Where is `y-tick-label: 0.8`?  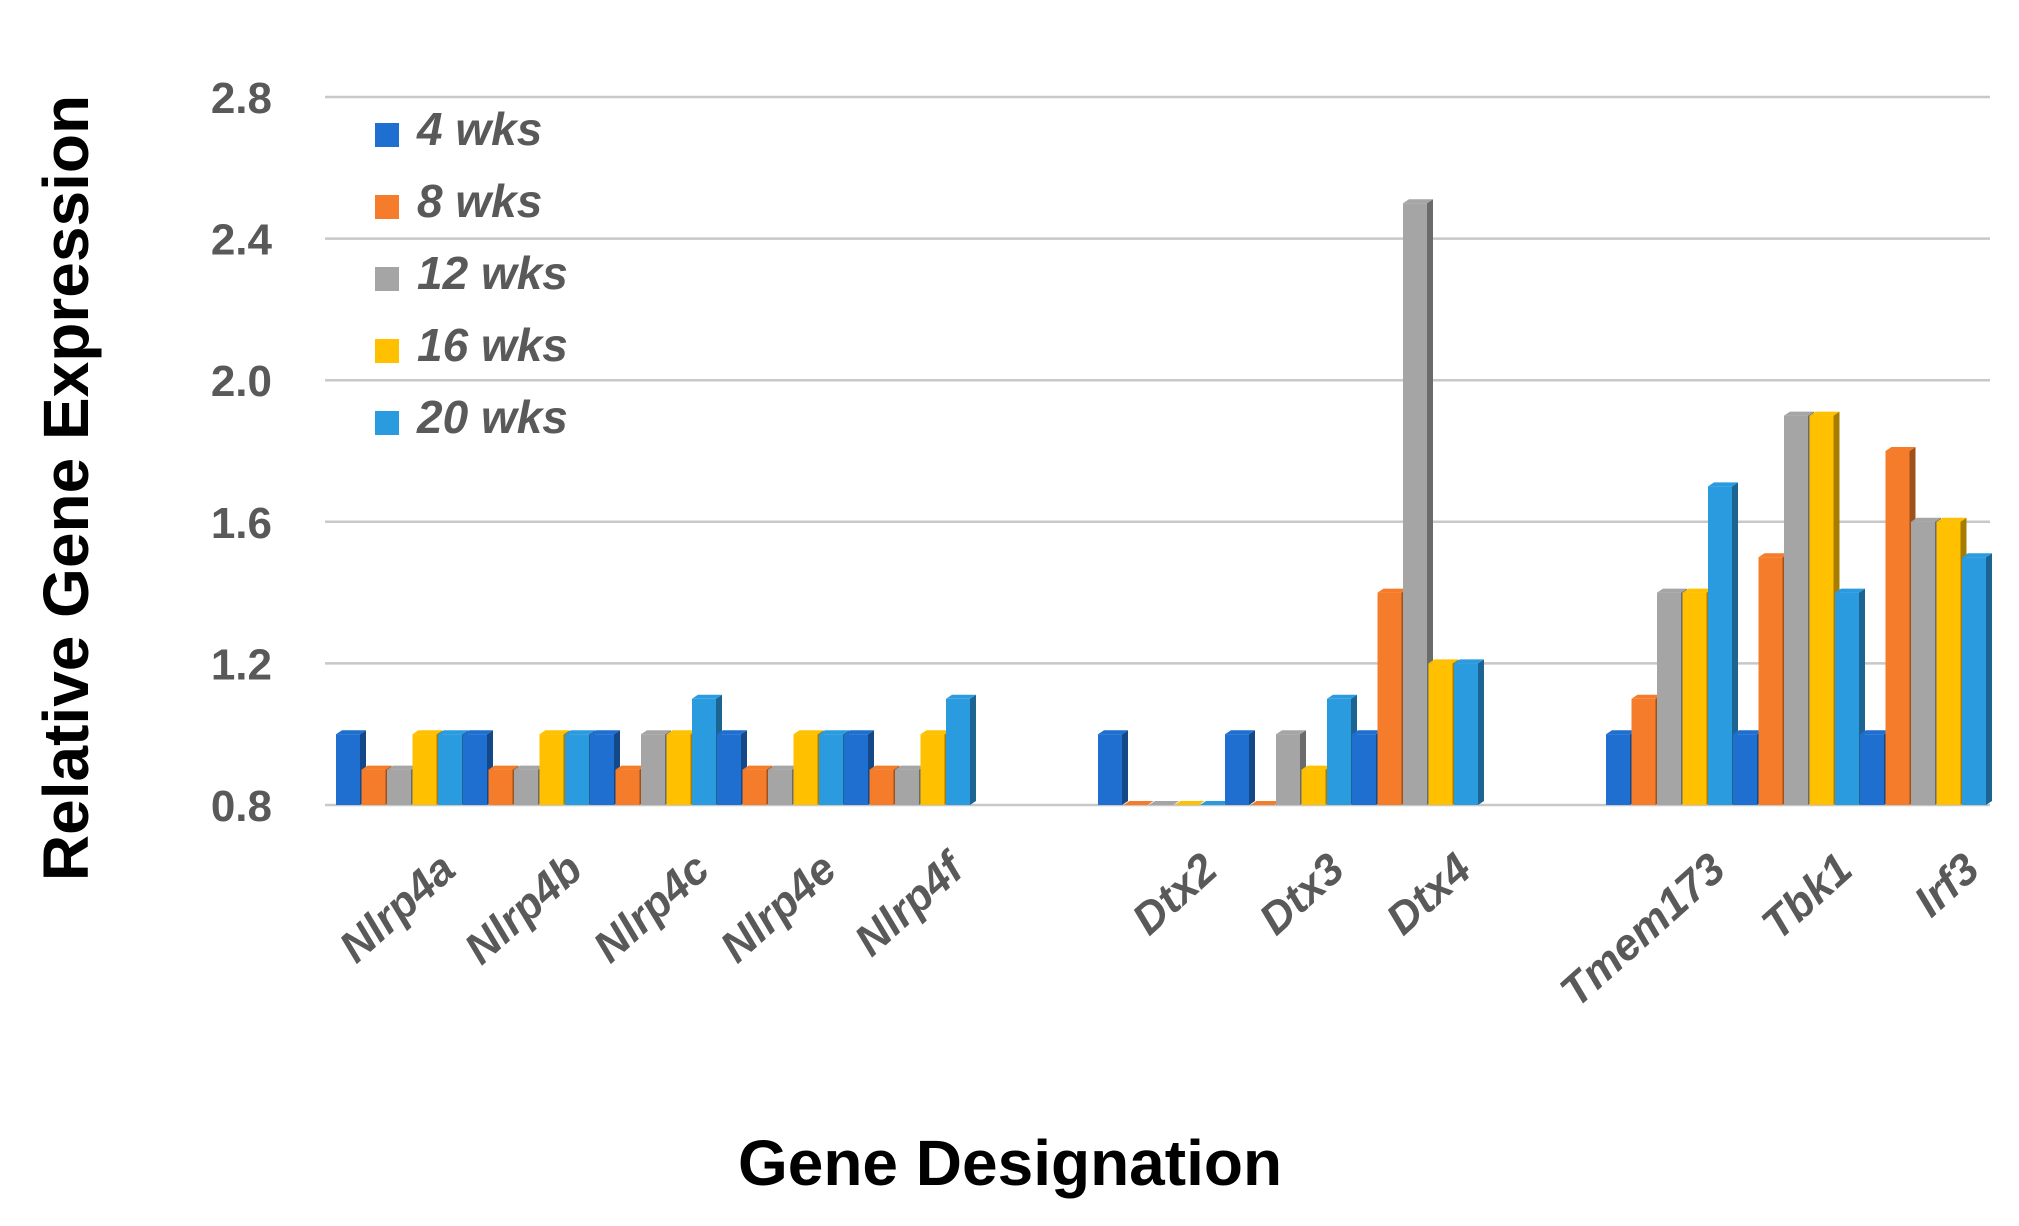 y-tick-label: 0.8 is located at coordinates (241, 806).